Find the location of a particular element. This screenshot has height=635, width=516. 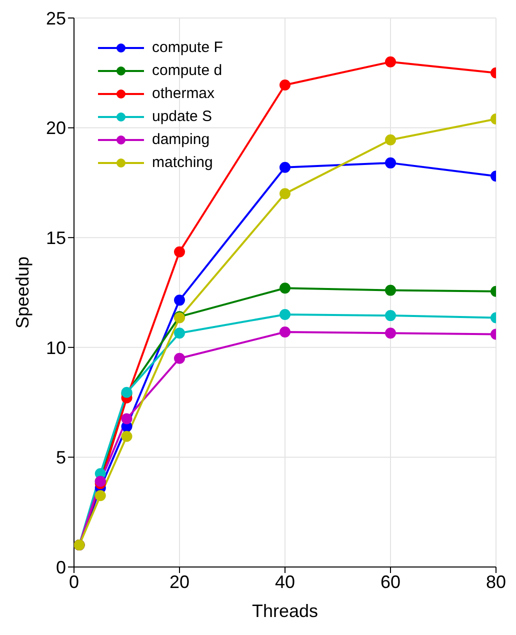

x-tick-label: 0 is located at coordinates (74, 582).